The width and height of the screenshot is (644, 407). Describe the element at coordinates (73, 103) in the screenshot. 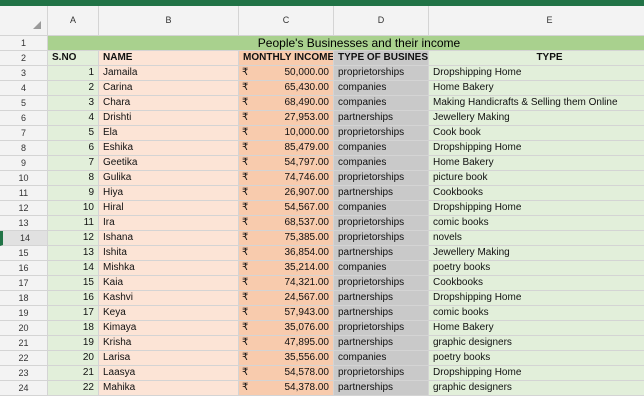

I see `sno-cell: 3` at that location.